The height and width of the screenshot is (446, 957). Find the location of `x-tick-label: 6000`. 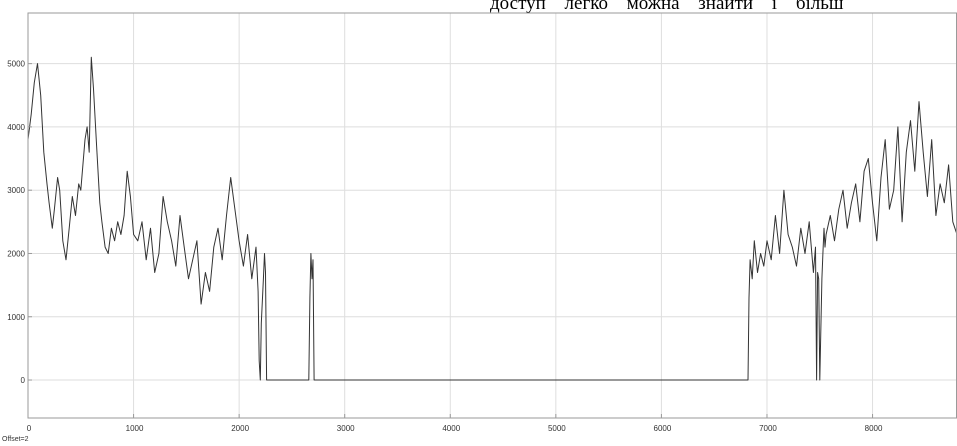

x-tick-label: 6000 is located at coordinates (663, 428).